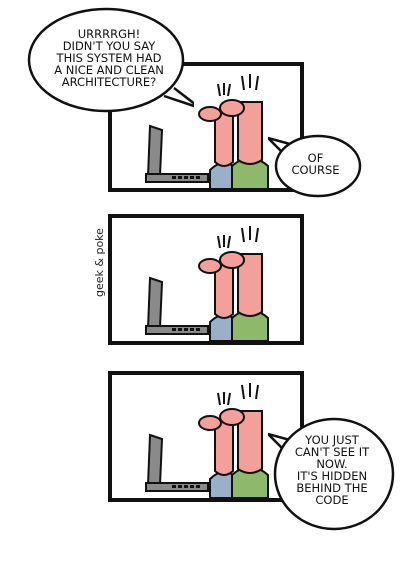 This screenshot has width=400, height=563. Describe the element at coordinates (218, 288) in the screenshot. I see `person-blue` at that location.